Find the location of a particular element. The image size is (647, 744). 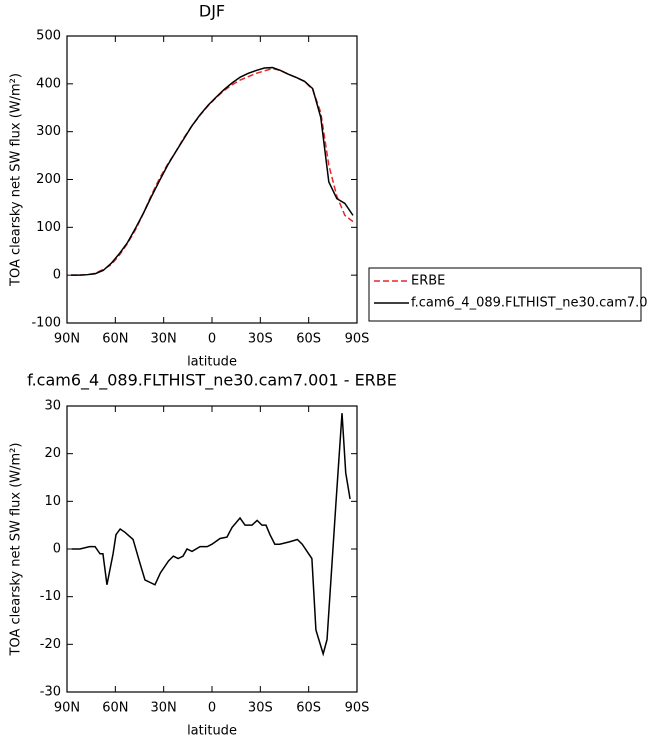

legend-label: ERBE is located at coordinates (428, 281).